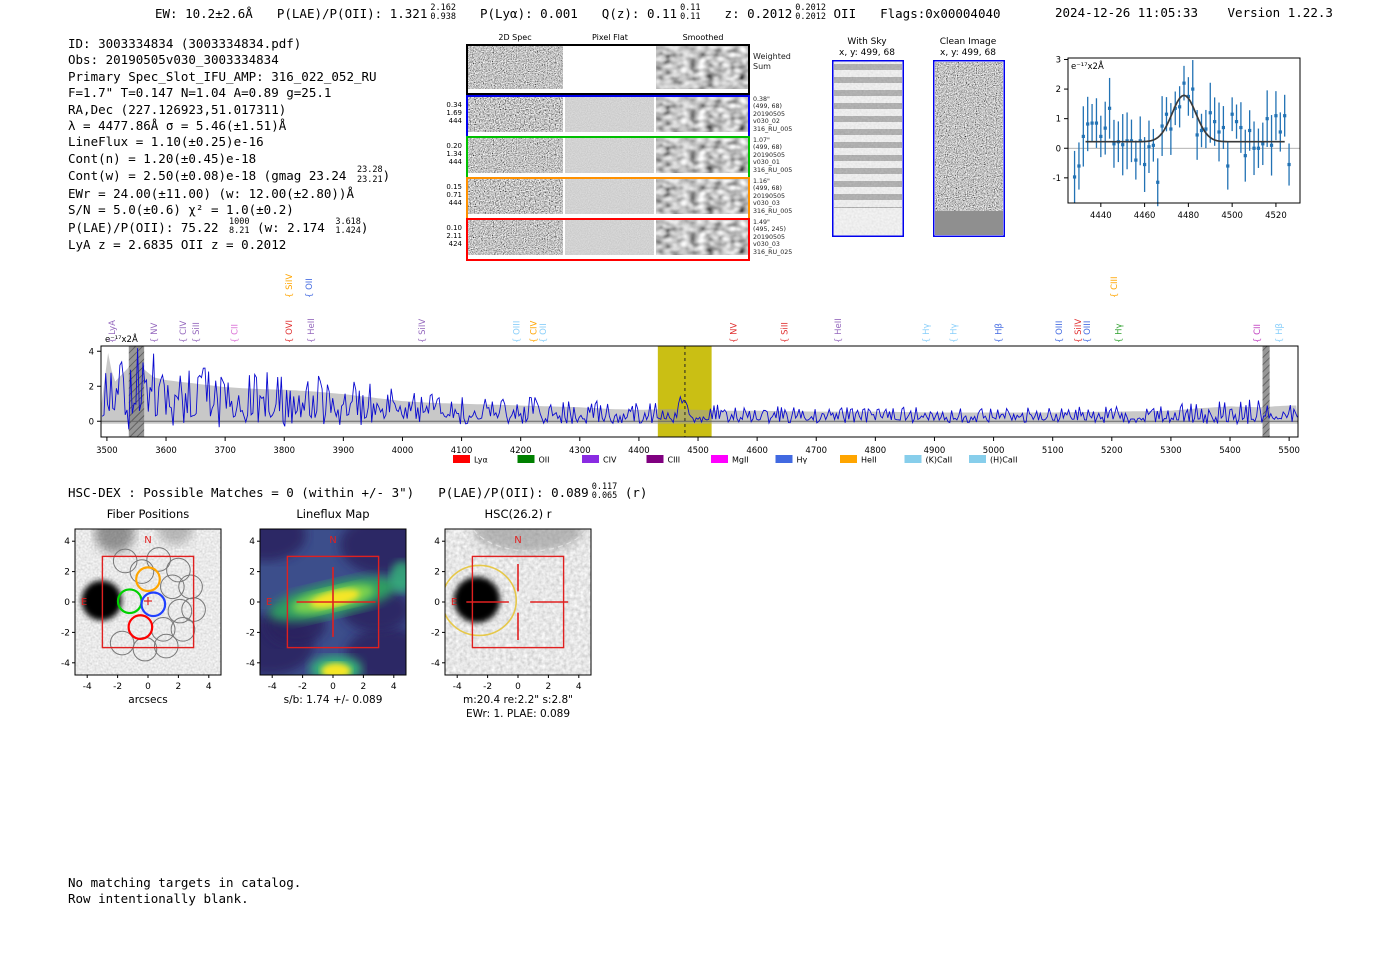 The height and width of the screenshot is (953, 1400). Describe the element at coordinates (542, 491) in the screenshot. I see `hsc-dex-segment: P(LAE)/P(OII): 0.089 0.117 0.065 (r)` at that location.